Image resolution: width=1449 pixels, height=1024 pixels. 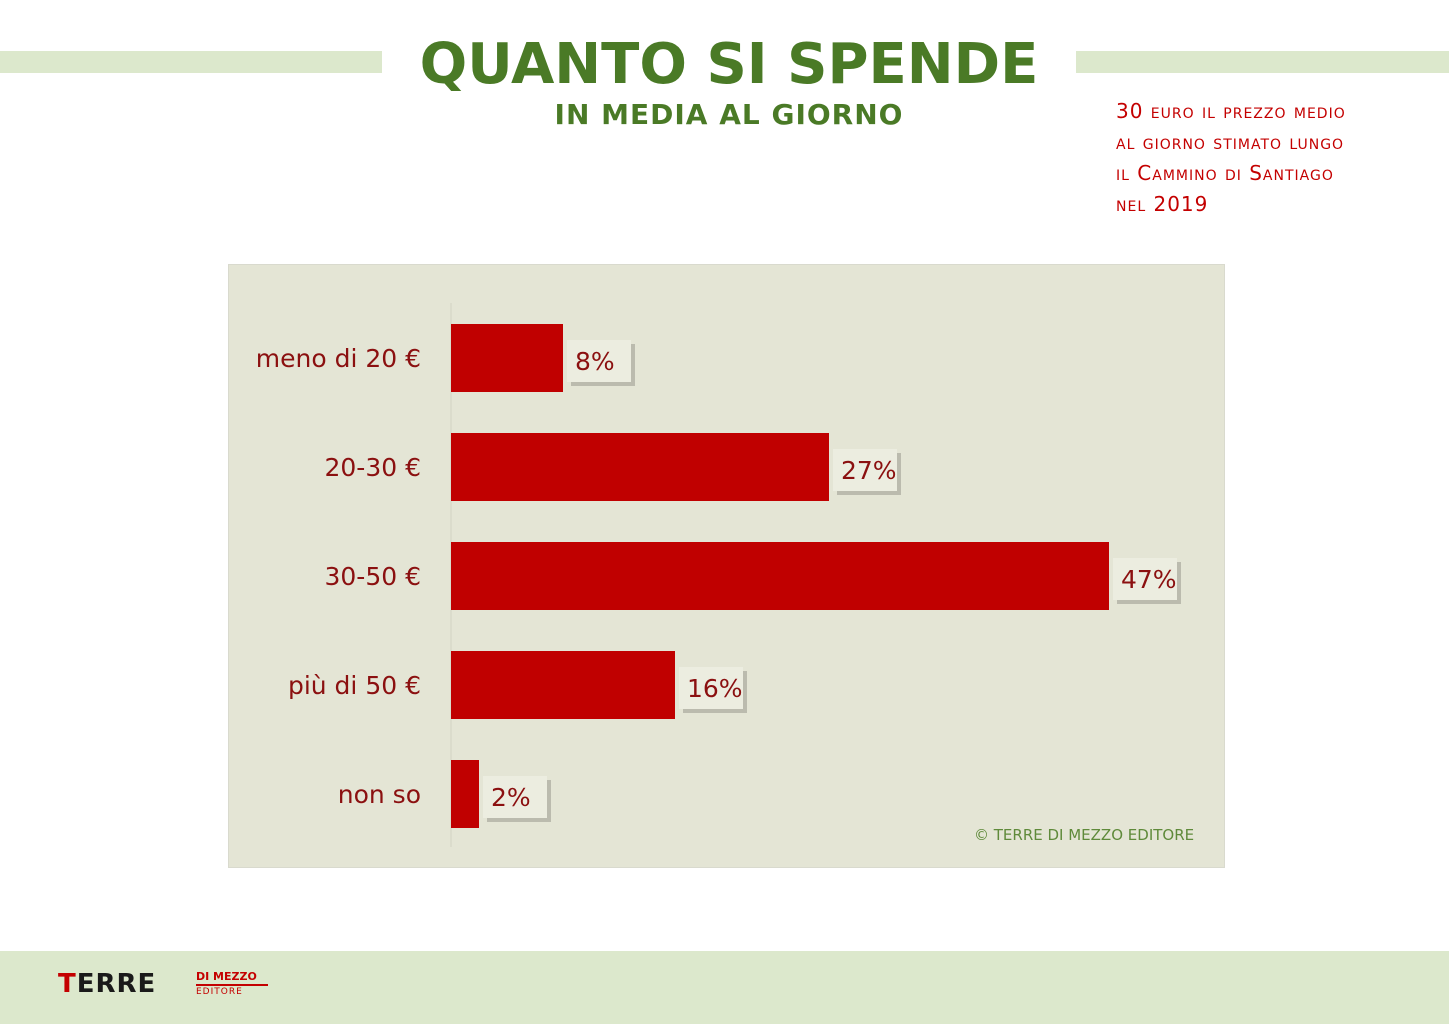 What do you see at coordinates (373, 576) in the screenshot?
I see `category-label: 30-50 €` at bounding box center [373, 576].